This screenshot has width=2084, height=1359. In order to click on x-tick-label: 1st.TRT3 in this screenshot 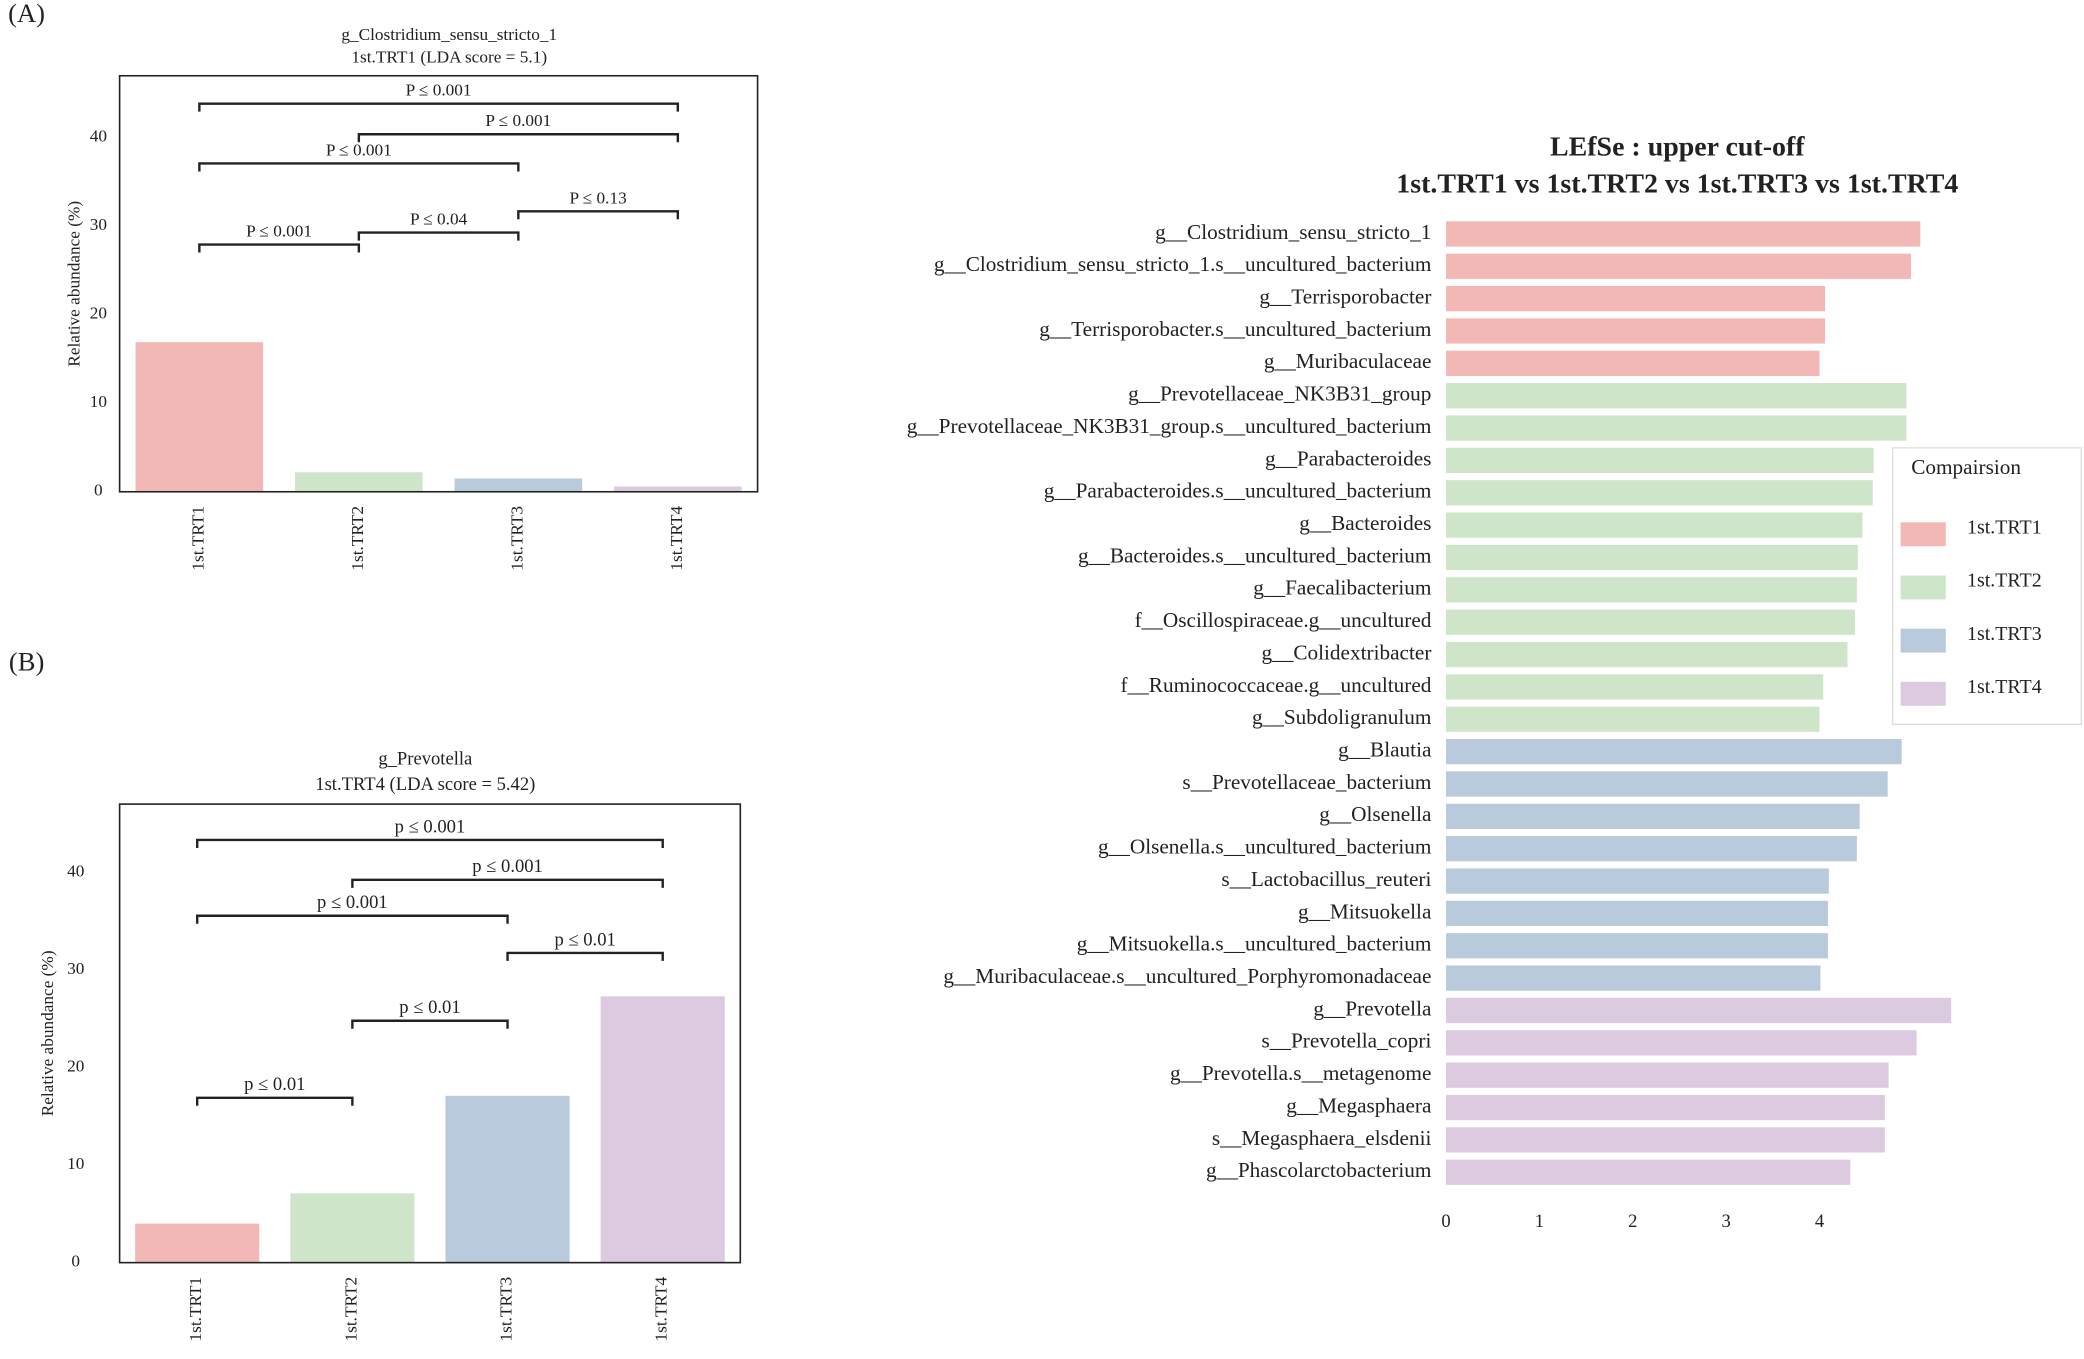, I will do `click(516, 538)`.